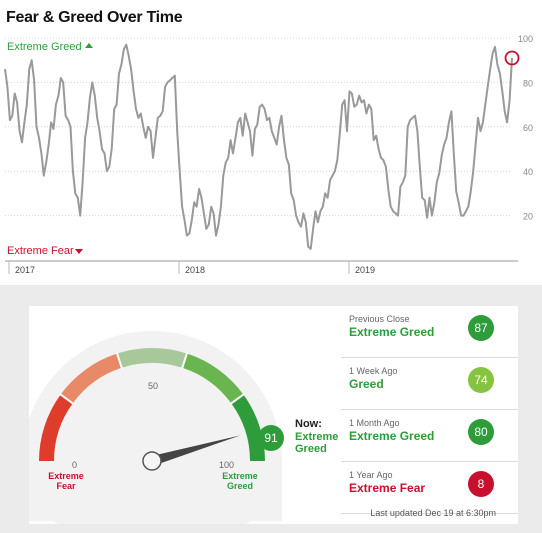  Describe the element at coordinates (271, 438) in the screenshot. I see `now-value-badge: 91` at that location.